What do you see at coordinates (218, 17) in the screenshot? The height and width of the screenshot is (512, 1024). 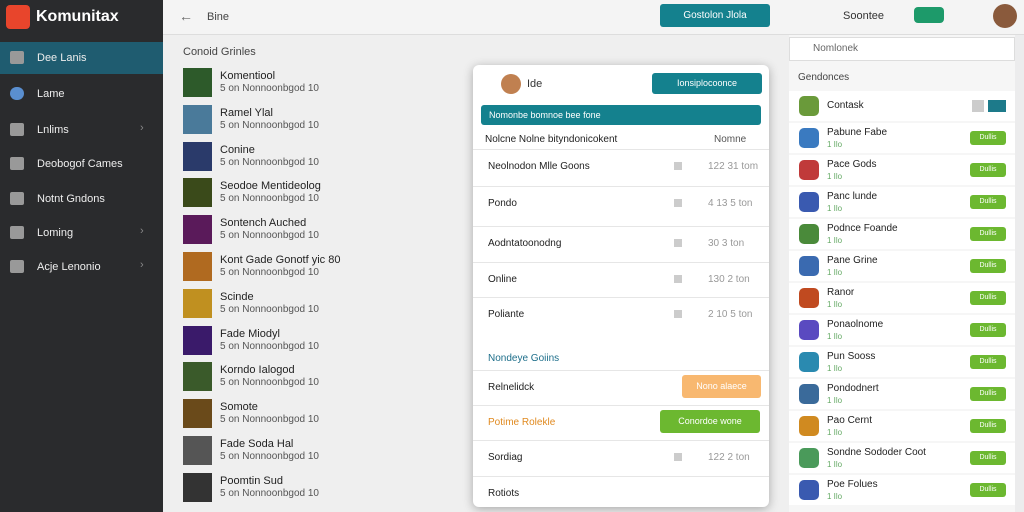 I see `page-title: Bine` at bounding box center [218, 17].